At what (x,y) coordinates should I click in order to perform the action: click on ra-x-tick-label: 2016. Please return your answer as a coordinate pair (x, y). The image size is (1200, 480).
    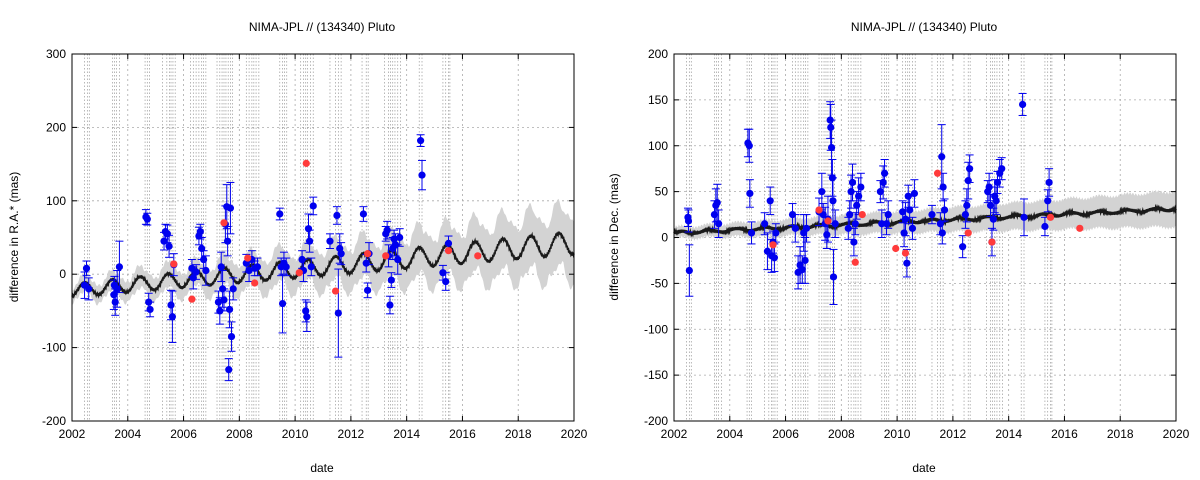
    Looking at the image, I should click on (462, 434).